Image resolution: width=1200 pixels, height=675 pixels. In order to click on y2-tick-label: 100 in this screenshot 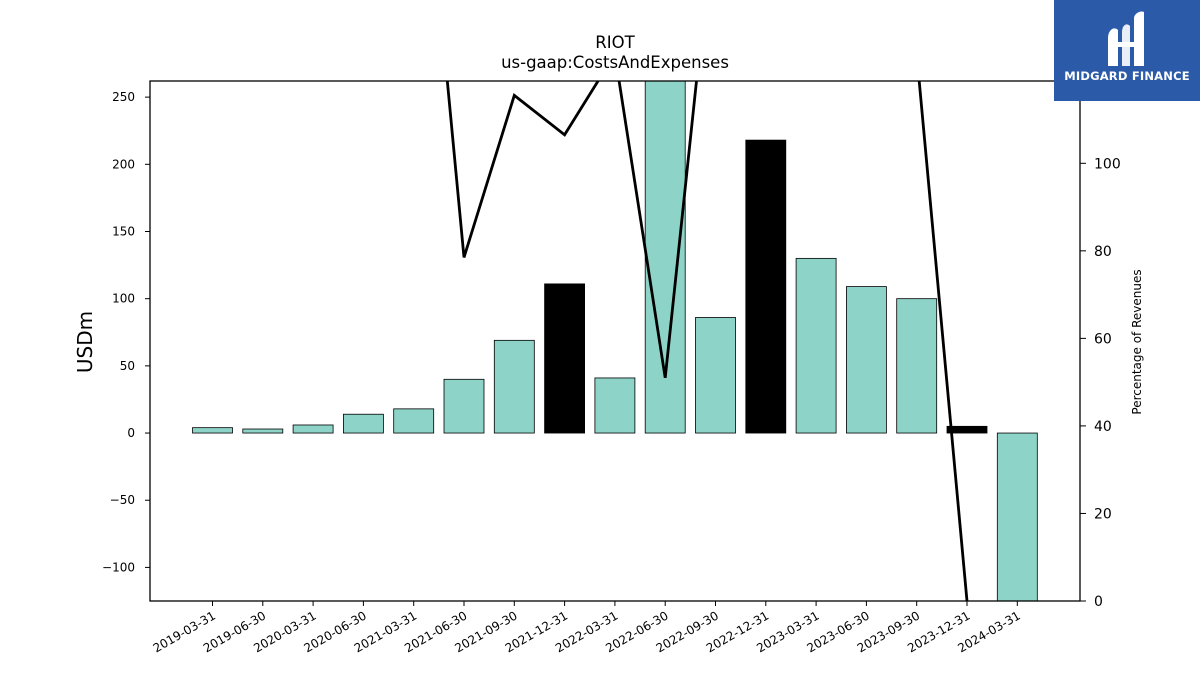, I will do `click(1107, 164)`.